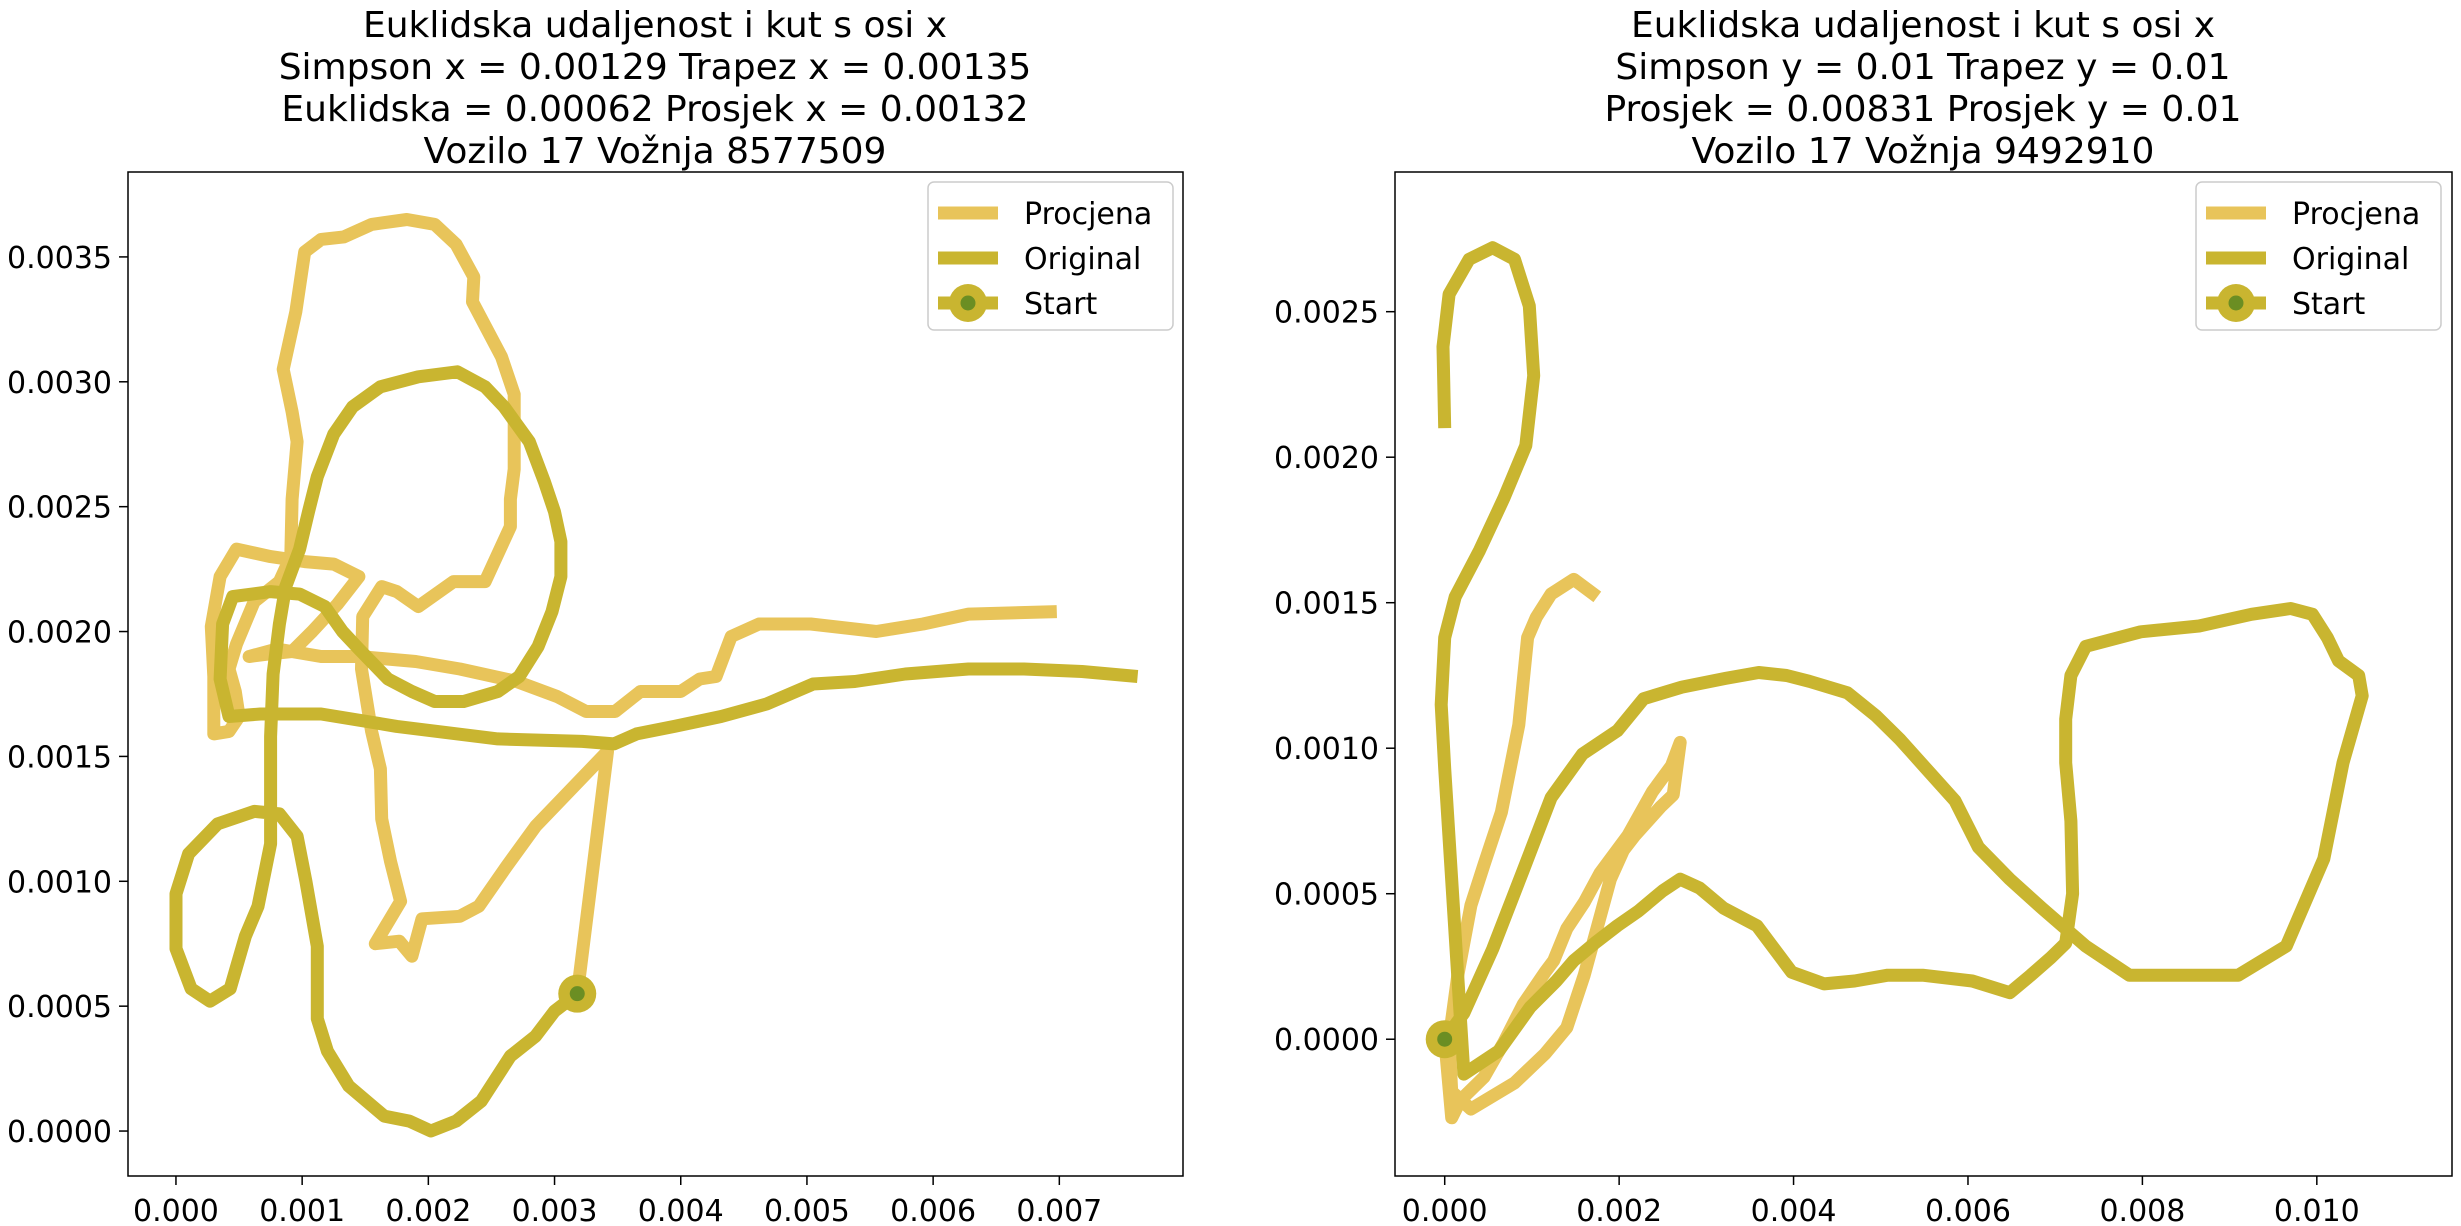 The image size is (2461, 1226). What do you see at coordinates (1922, 109) in the screenshot?
I see `chart-title-line: Prosjek = 0.00831 Prosjek y = 0.01` at bounding box center [1922, 109].